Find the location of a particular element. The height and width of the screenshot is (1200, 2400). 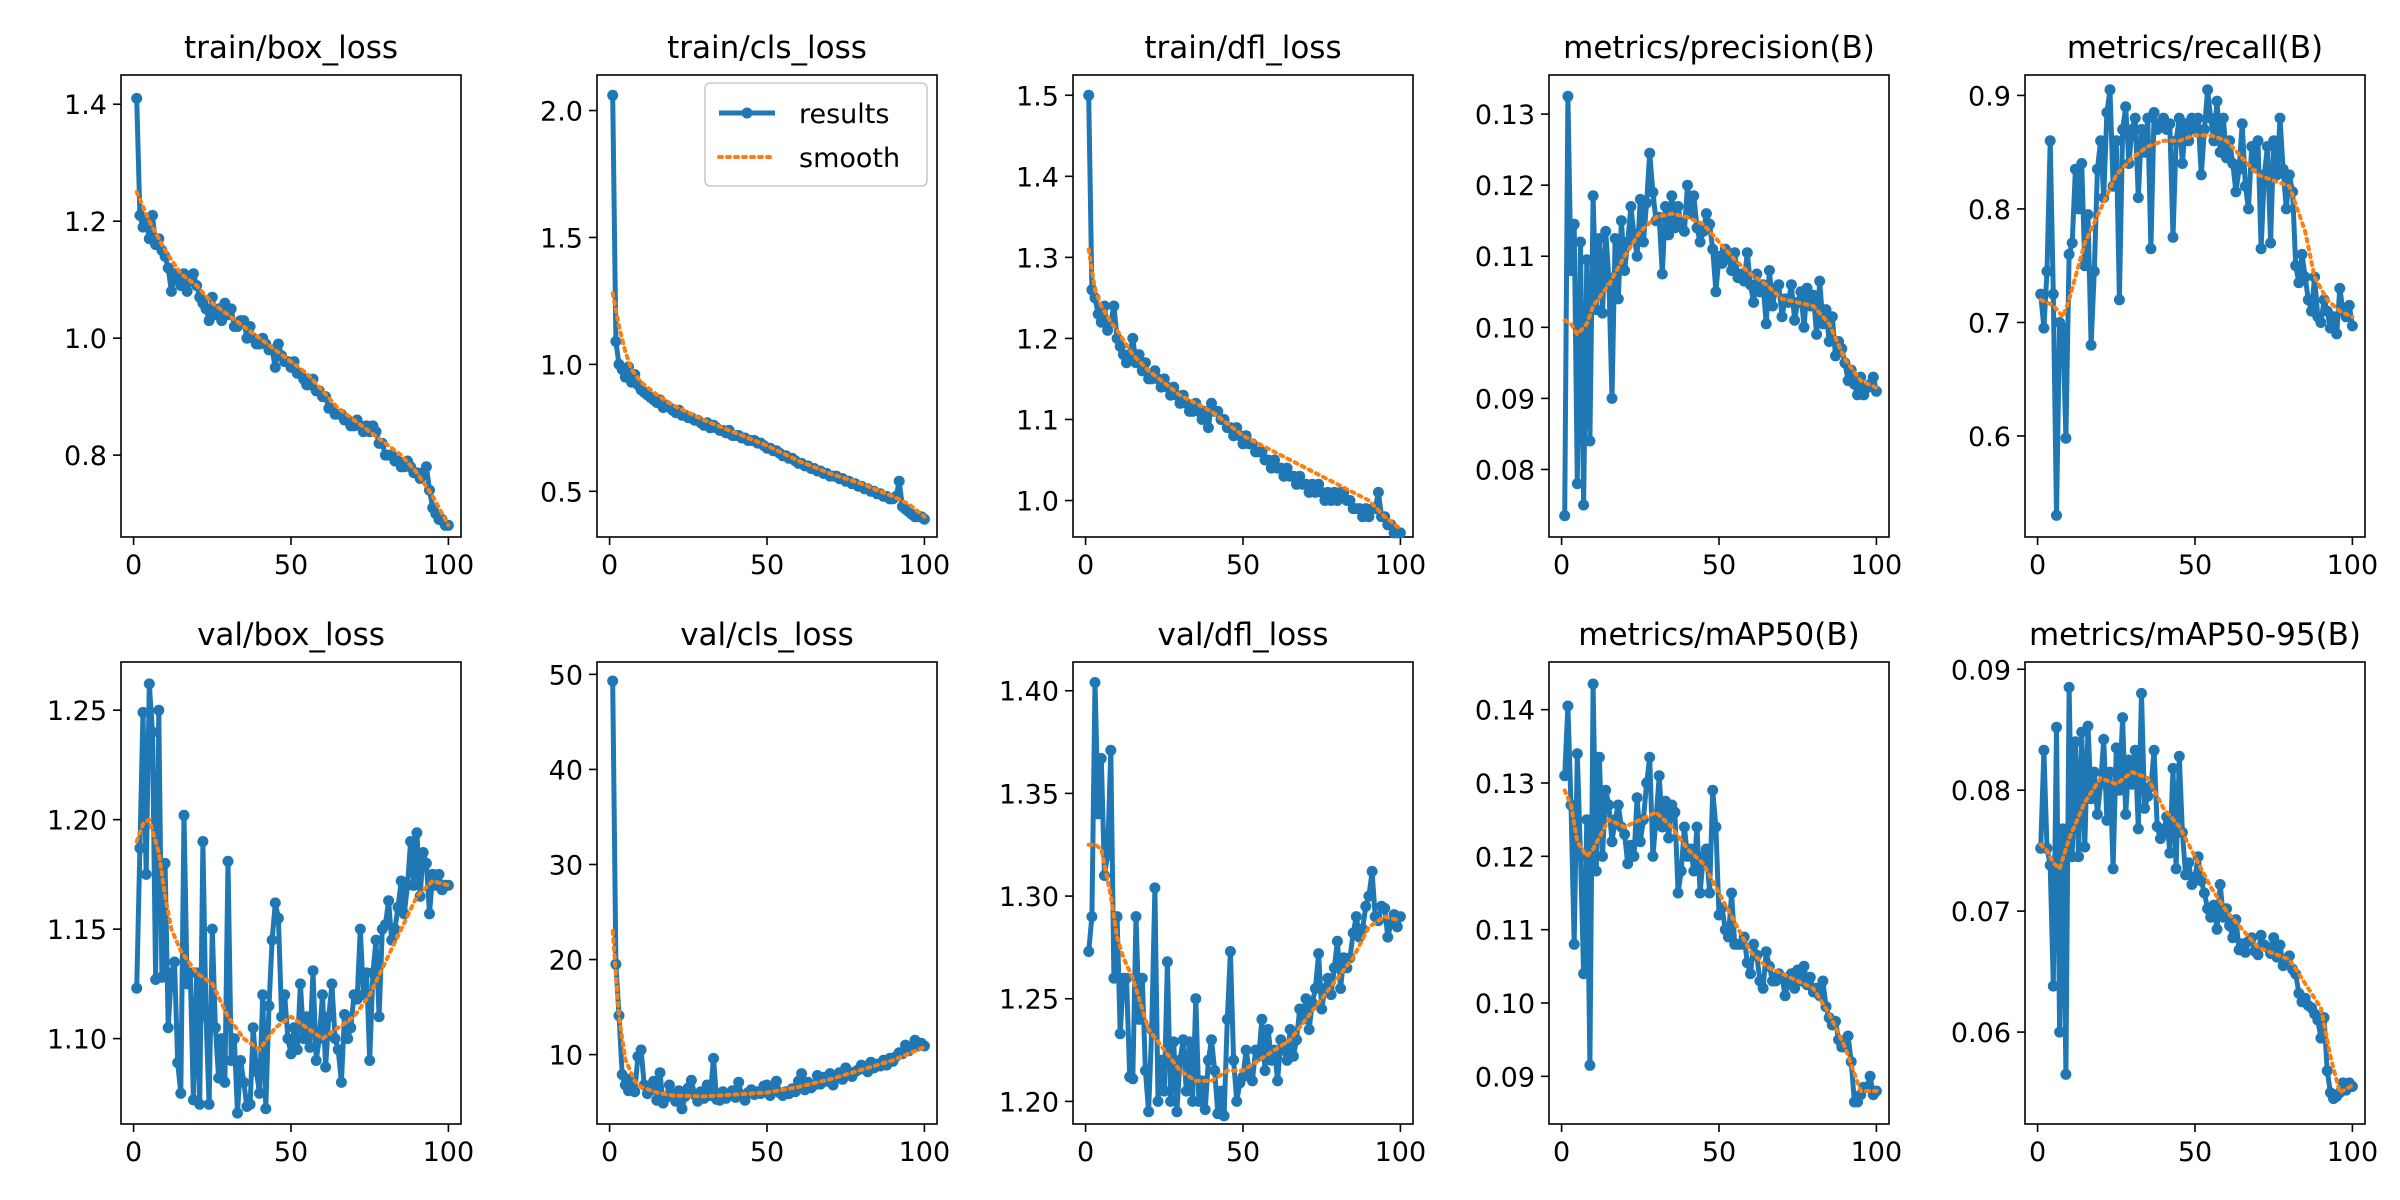

y-tick-label: 0.09 is located at coordinates (1505, 399).